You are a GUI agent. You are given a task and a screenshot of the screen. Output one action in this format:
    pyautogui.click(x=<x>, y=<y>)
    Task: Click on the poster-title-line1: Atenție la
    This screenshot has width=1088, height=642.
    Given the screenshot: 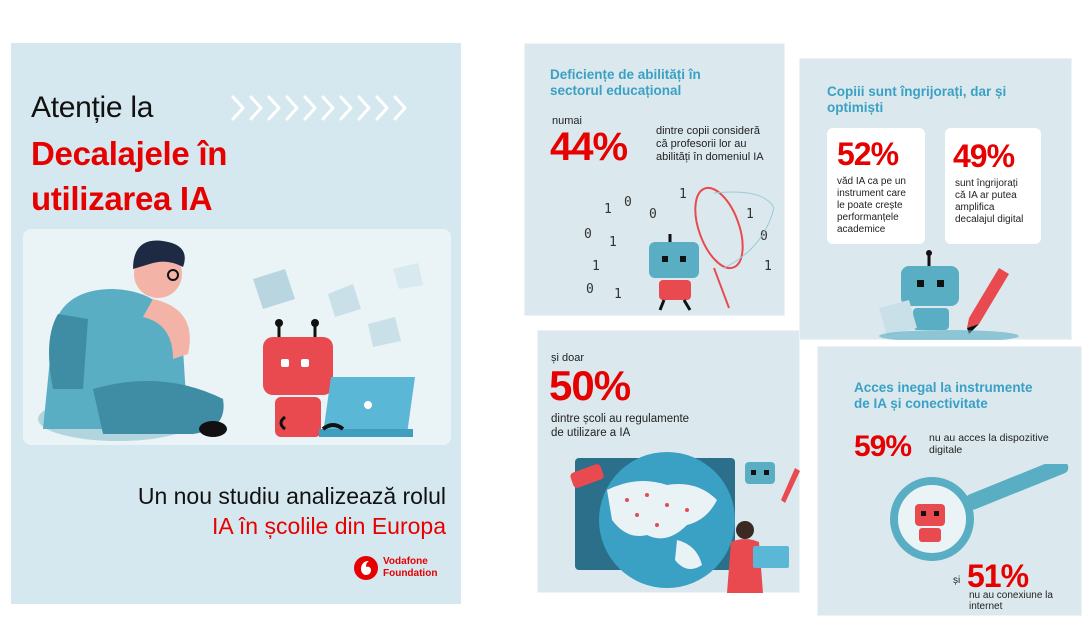 What is the action you would take?
    pyautogui.click(x=92, y=107)
    